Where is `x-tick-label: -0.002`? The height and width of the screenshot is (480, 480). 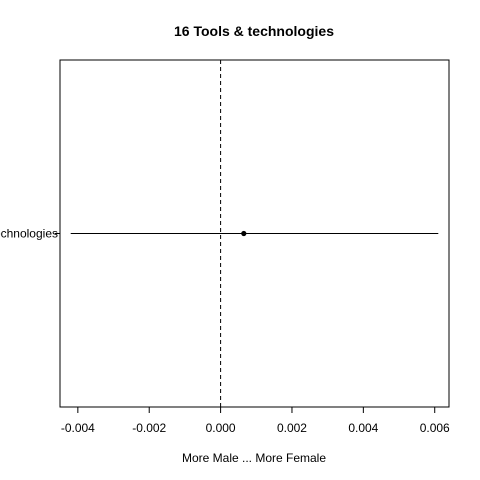
x-tick-label: -0.002 is located at coordinates (149, 428).